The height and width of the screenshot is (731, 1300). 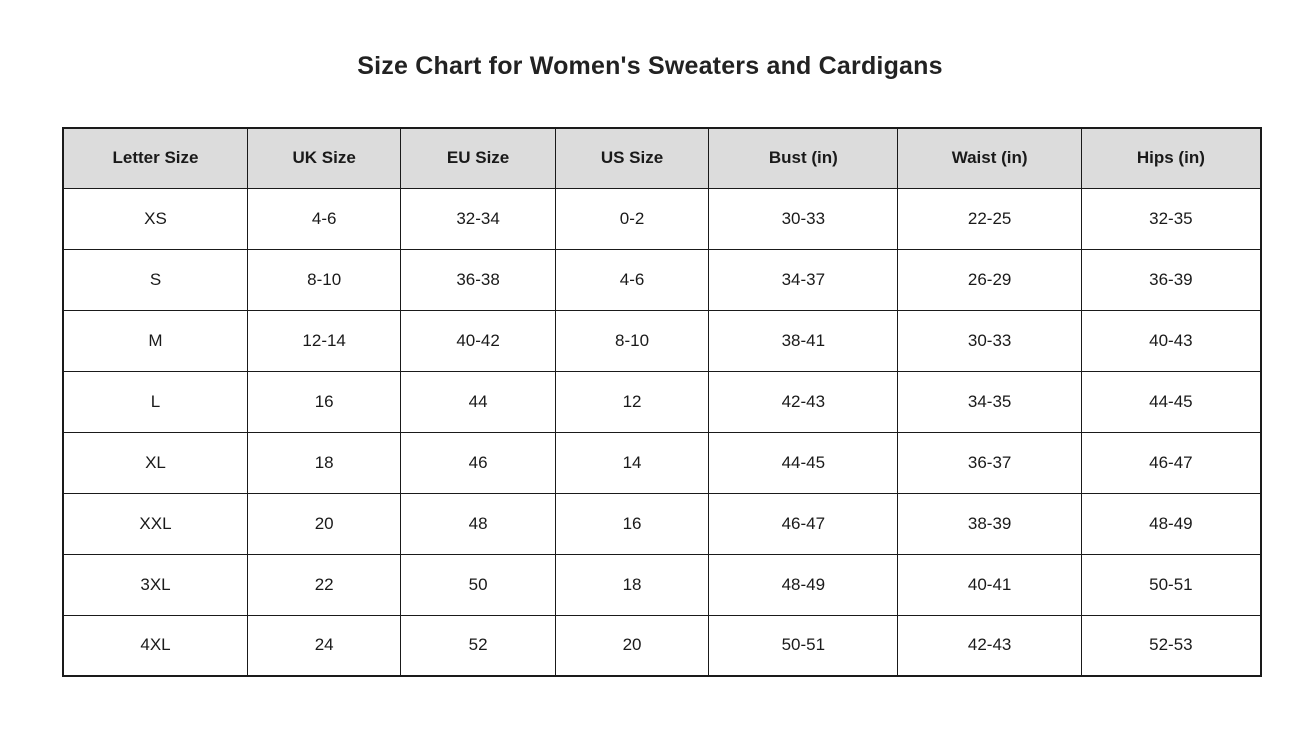 I want to click on table-cell: 22, so click(x=324, y=584).